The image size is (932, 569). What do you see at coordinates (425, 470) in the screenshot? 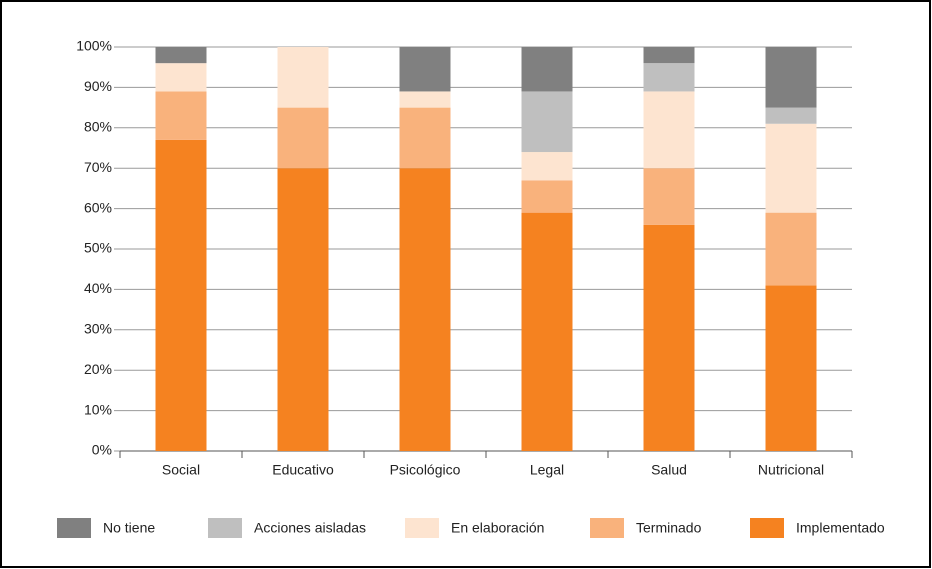
I see `x-tick-label: Psicológico` at bounding box center [425, 470].